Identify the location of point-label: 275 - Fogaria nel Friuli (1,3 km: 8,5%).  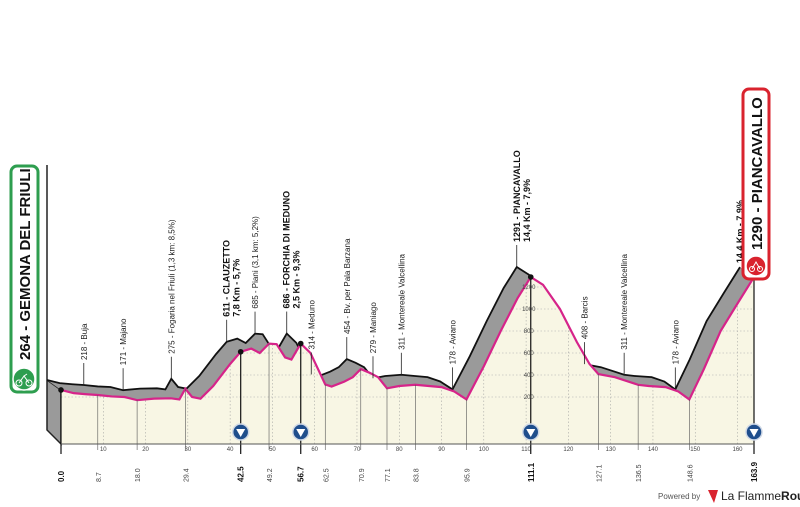
(171, 286).